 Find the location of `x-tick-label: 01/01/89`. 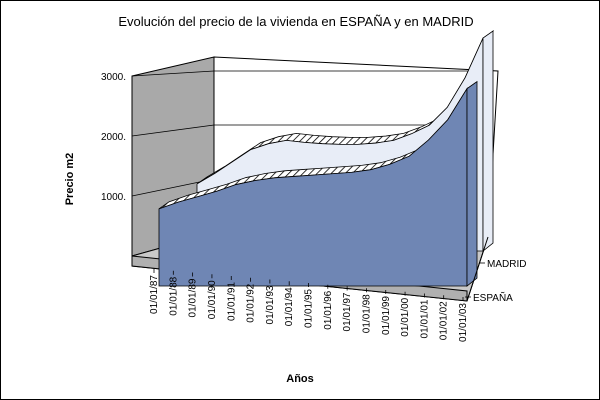

x-tick-label: 01/01/89 is located at coordinates (193, 297).